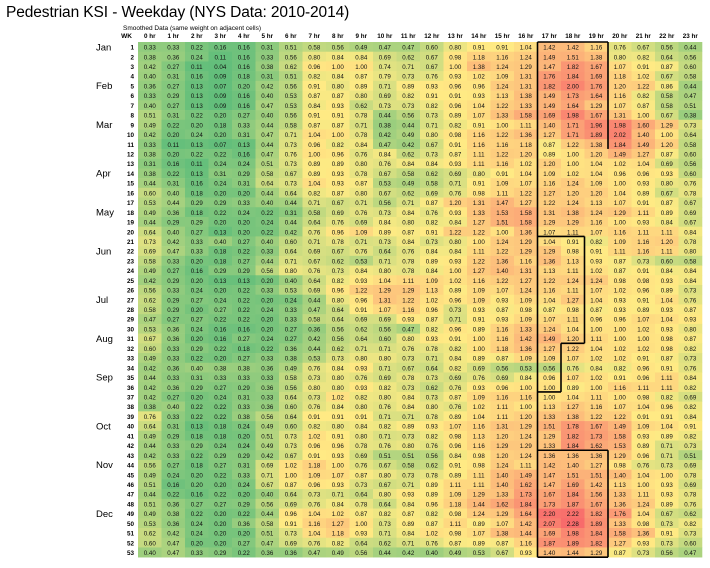 The image size is (710, 568). What do you see at coordinates (361, 291) in the screenshot?
I see `cell-value: 1.22` at bounding box center [361, 291].